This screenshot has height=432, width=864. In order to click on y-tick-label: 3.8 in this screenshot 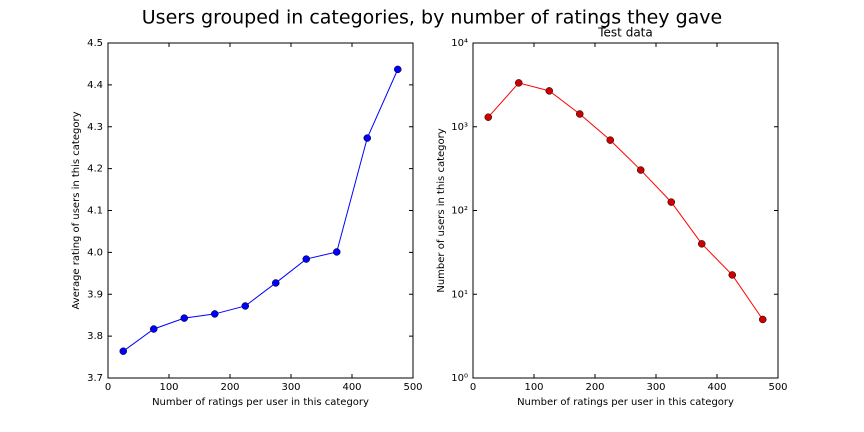, I will do `click(95, 336)`.